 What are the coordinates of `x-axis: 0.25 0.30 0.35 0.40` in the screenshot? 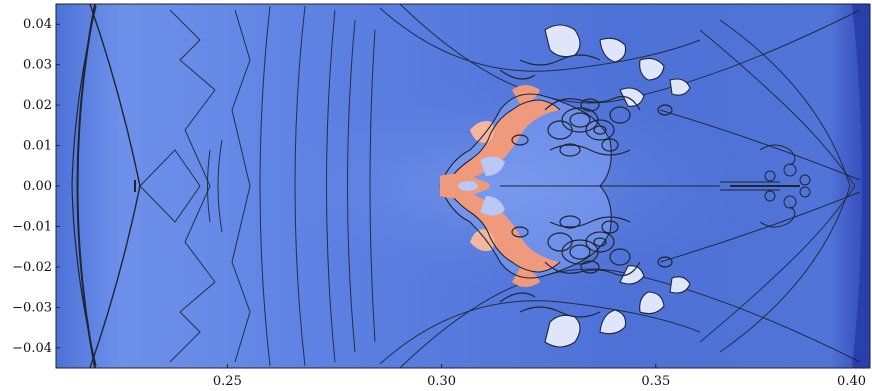 It's located at (542, 376).